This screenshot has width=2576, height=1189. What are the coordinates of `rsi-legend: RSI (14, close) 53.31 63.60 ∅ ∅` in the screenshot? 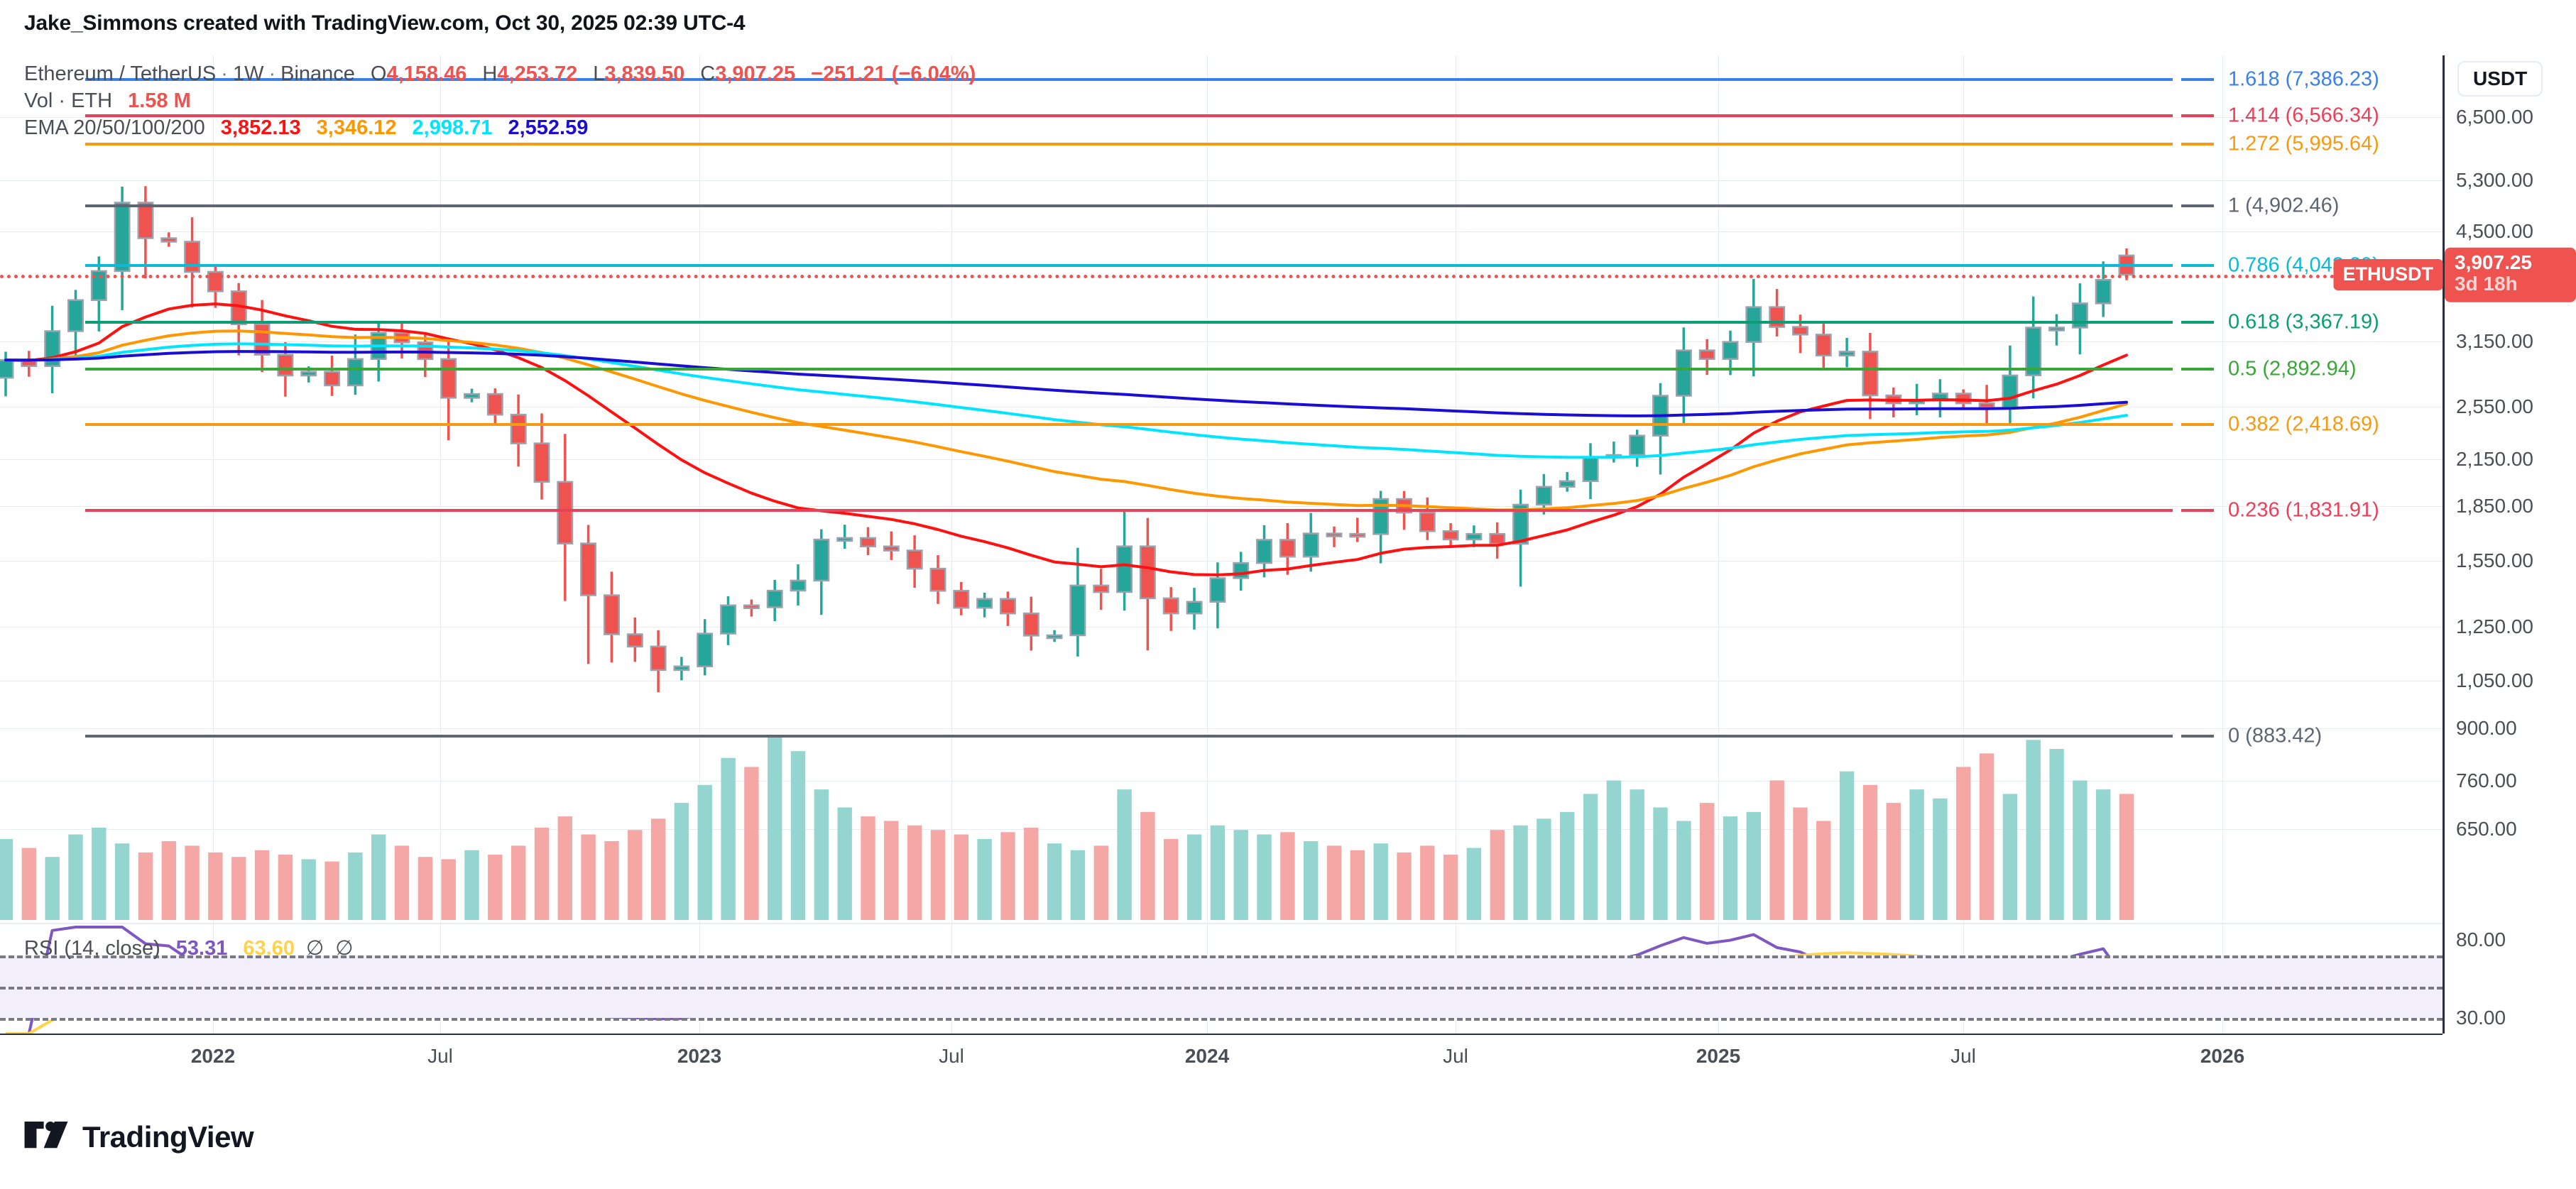 It's located at (188, 949).